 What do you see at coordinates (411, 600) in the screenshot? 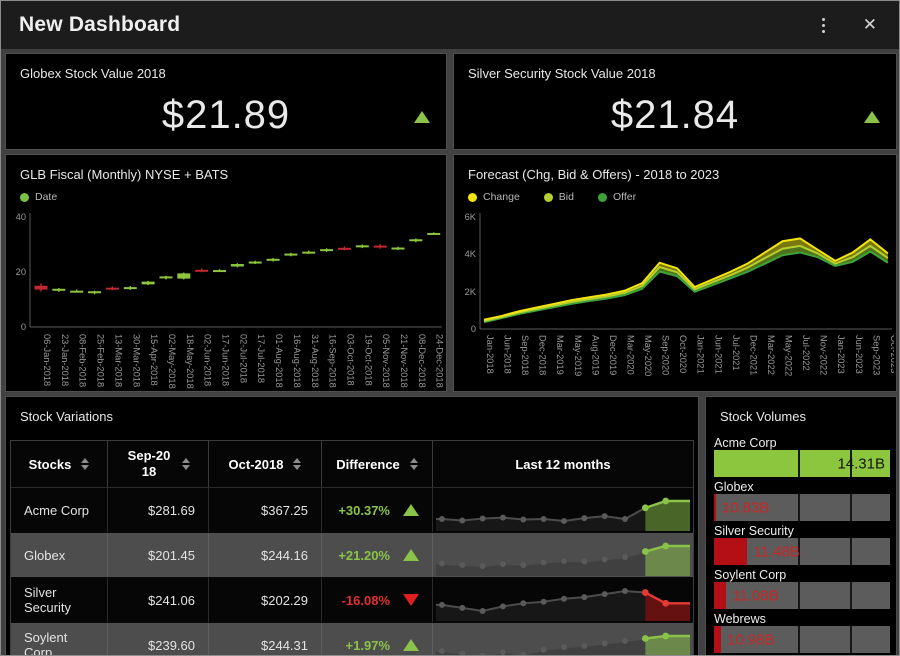
I see `trend-down-icon` at bounding box center [411, 600].